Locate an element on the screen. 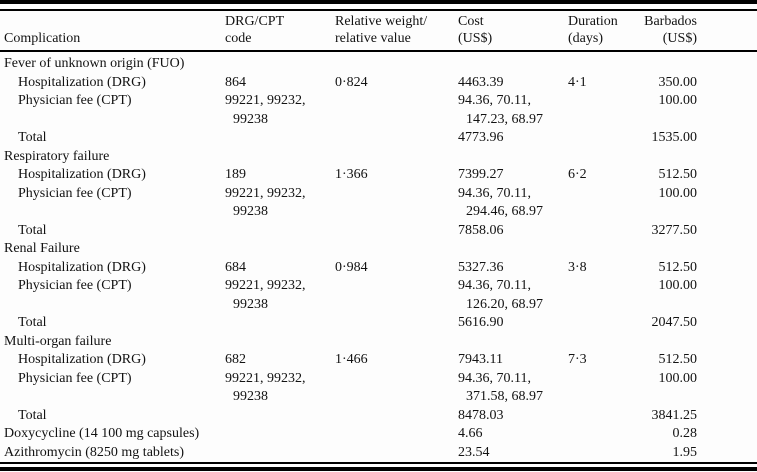 Image resolution: width=757 pixels, height=472 pixels. header-duration: Duration (days) is located at coordinates (599, 30).